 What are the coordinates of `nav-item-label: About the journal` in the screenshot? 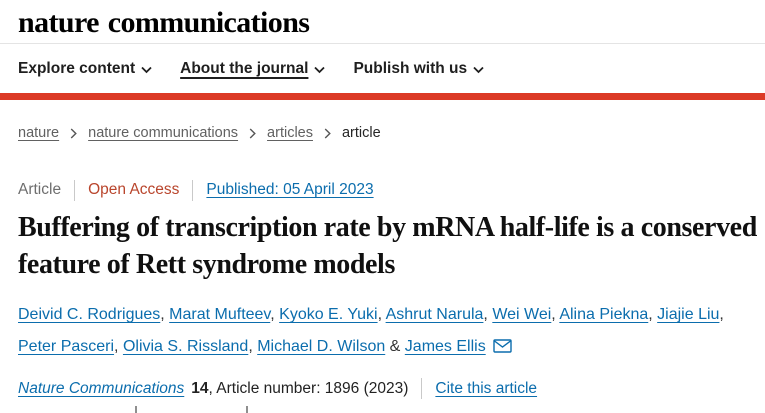 It's located at (244, 68).